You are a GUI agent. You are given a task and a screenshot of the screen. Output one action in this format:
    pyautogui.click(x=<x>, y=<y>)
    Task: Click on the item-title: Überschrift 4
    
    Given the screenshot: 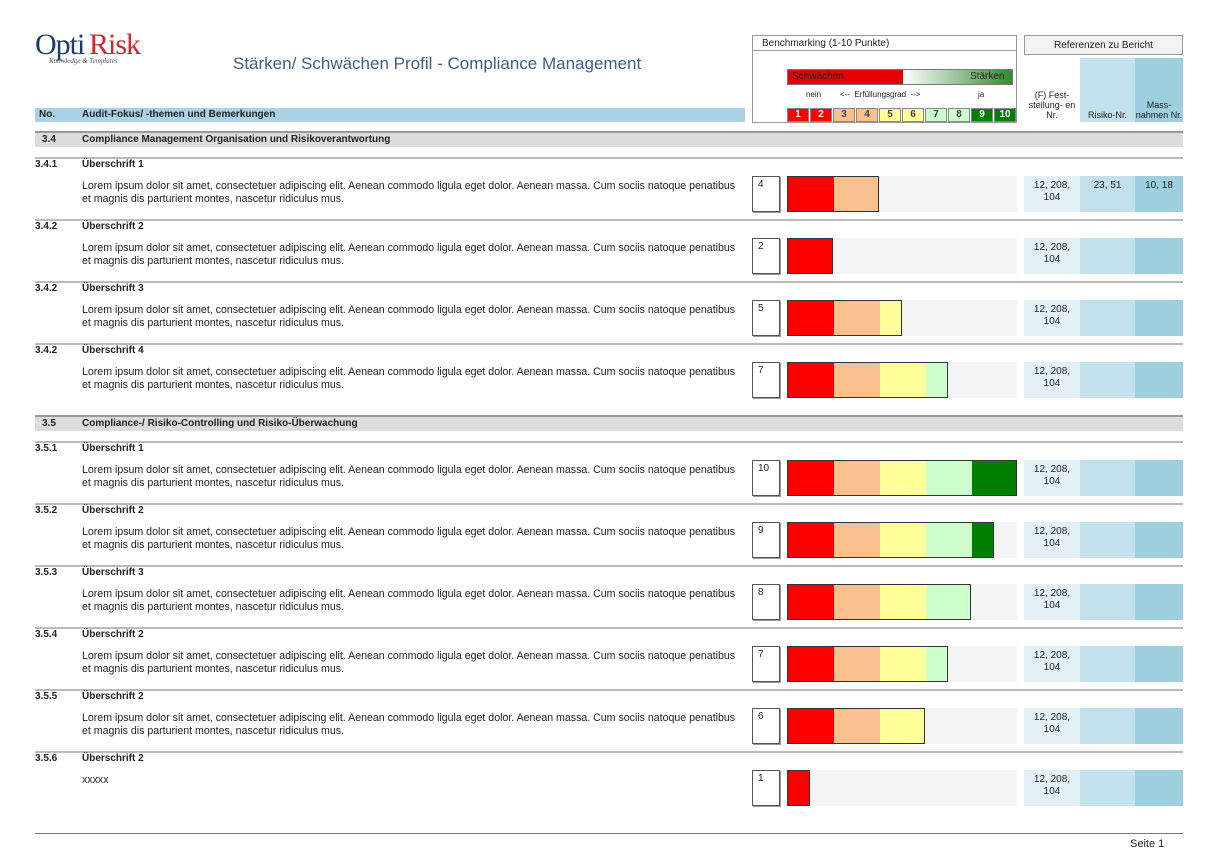 What is the action you would take?
    pyautogui.click(x=113, y=350)
    